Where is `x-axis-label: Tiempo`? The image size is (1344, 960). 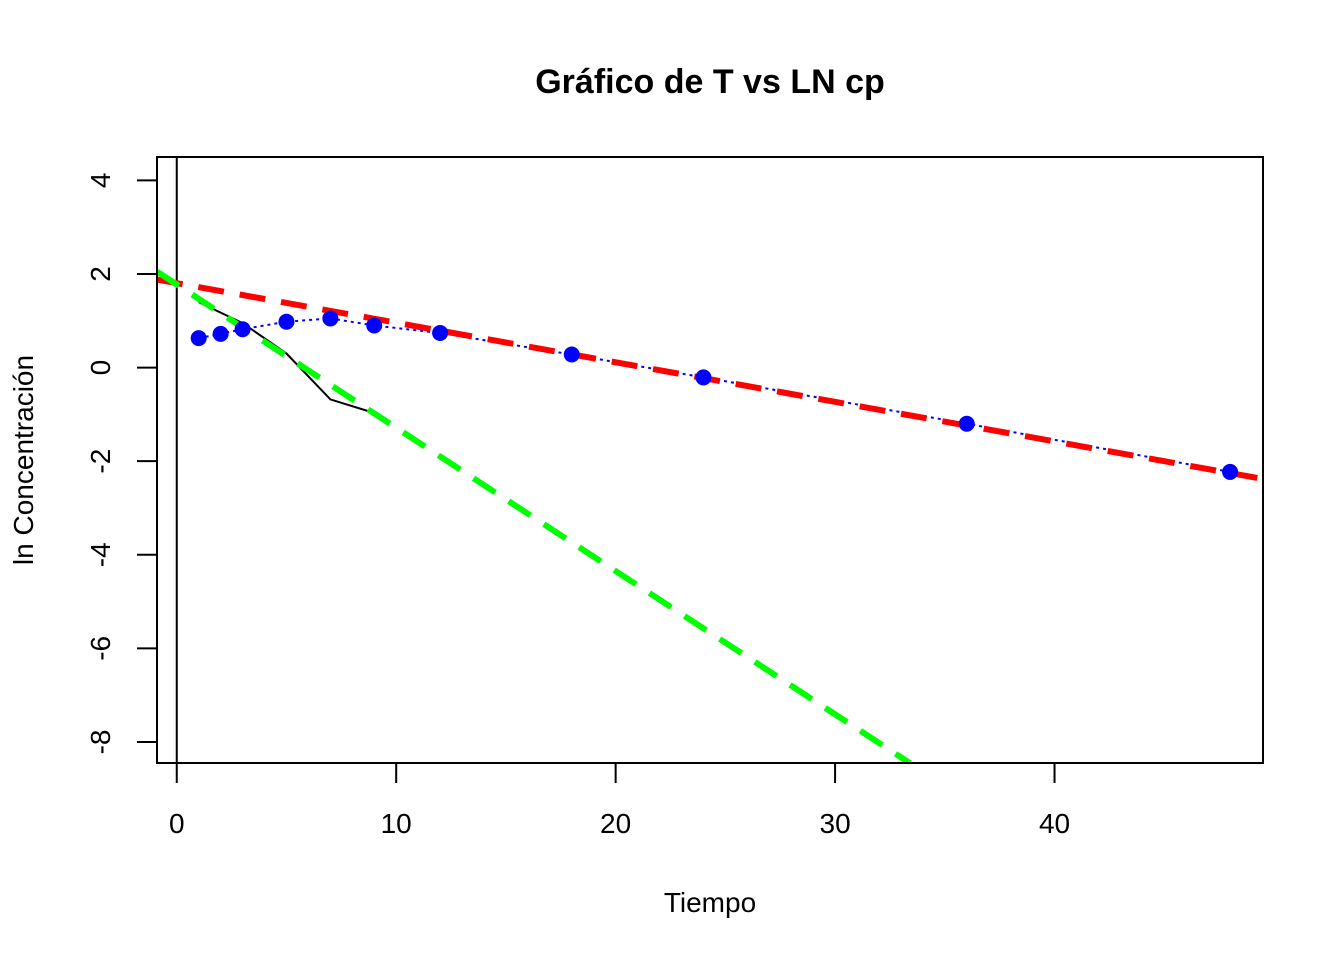 x-axis-label: Tiempo is located at coordinates (710, 902).